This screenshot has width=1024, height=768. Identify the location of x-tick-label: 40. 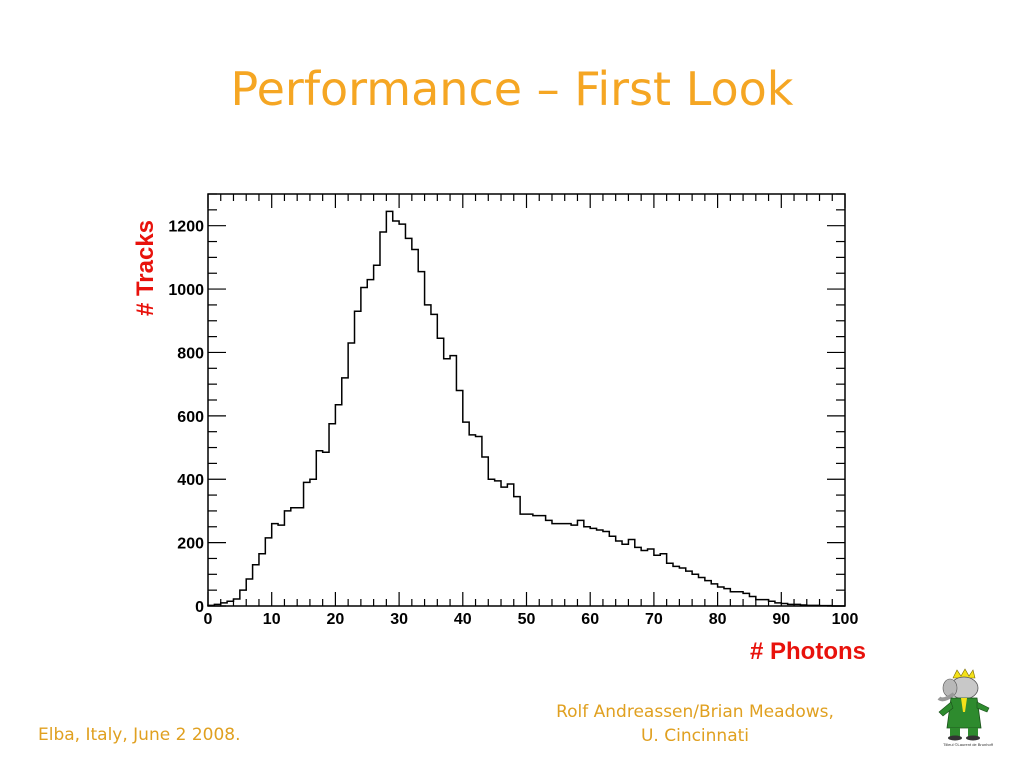
(463, 619).